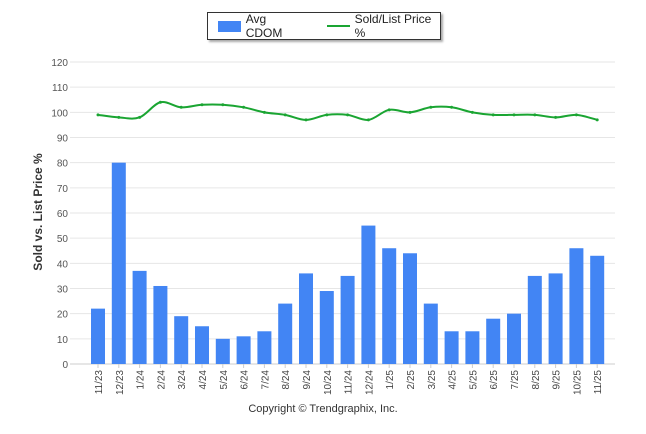 This screenshot has height=434, width=646. I want to click on x-tick-label: 4/25, so click(453, 380).